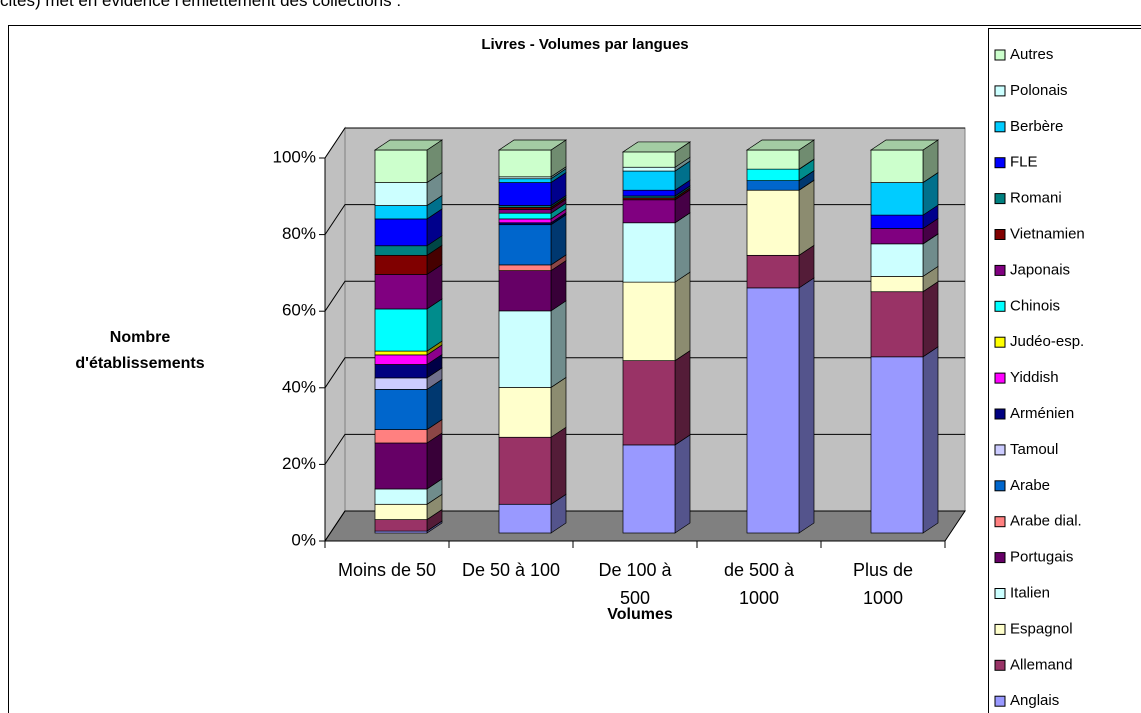 The height and width of the screenshot is (713, 1141). I want to click on legend-label: Judéo-esp., so click(1047, 341).